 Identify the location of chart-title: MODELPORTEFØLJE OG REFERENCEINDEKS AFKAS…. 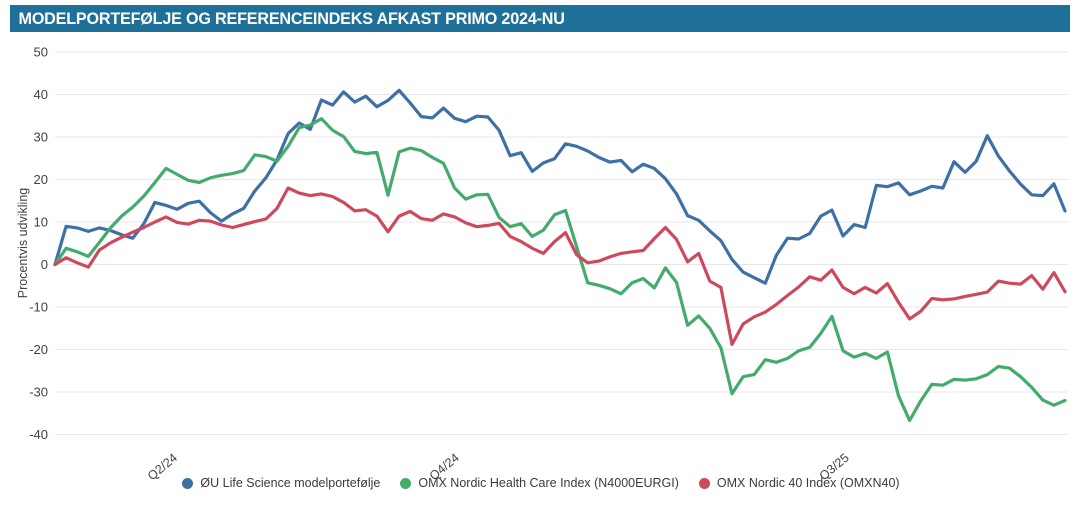
(291, 18).